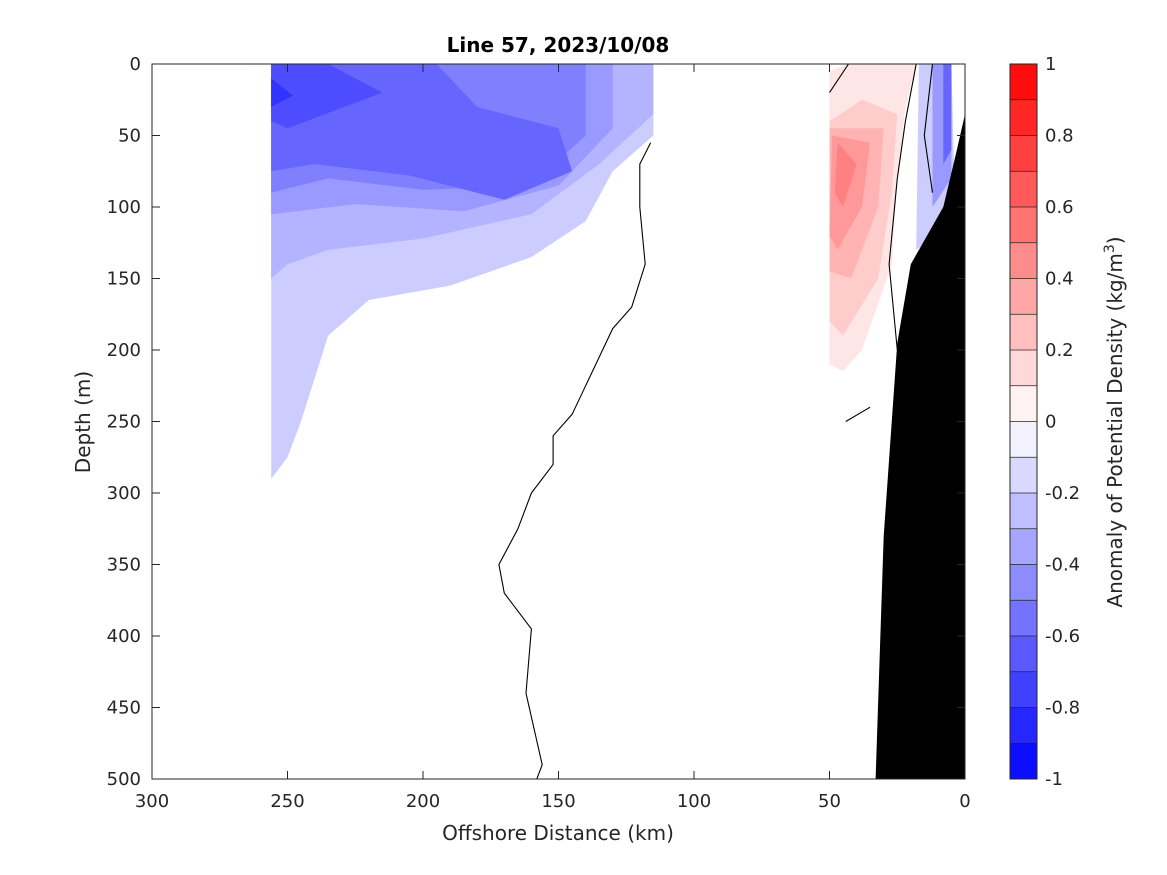 The width and height of the screenshot is (1167, 875). I want to click on y-tick-label: 500, so click(124, 779).